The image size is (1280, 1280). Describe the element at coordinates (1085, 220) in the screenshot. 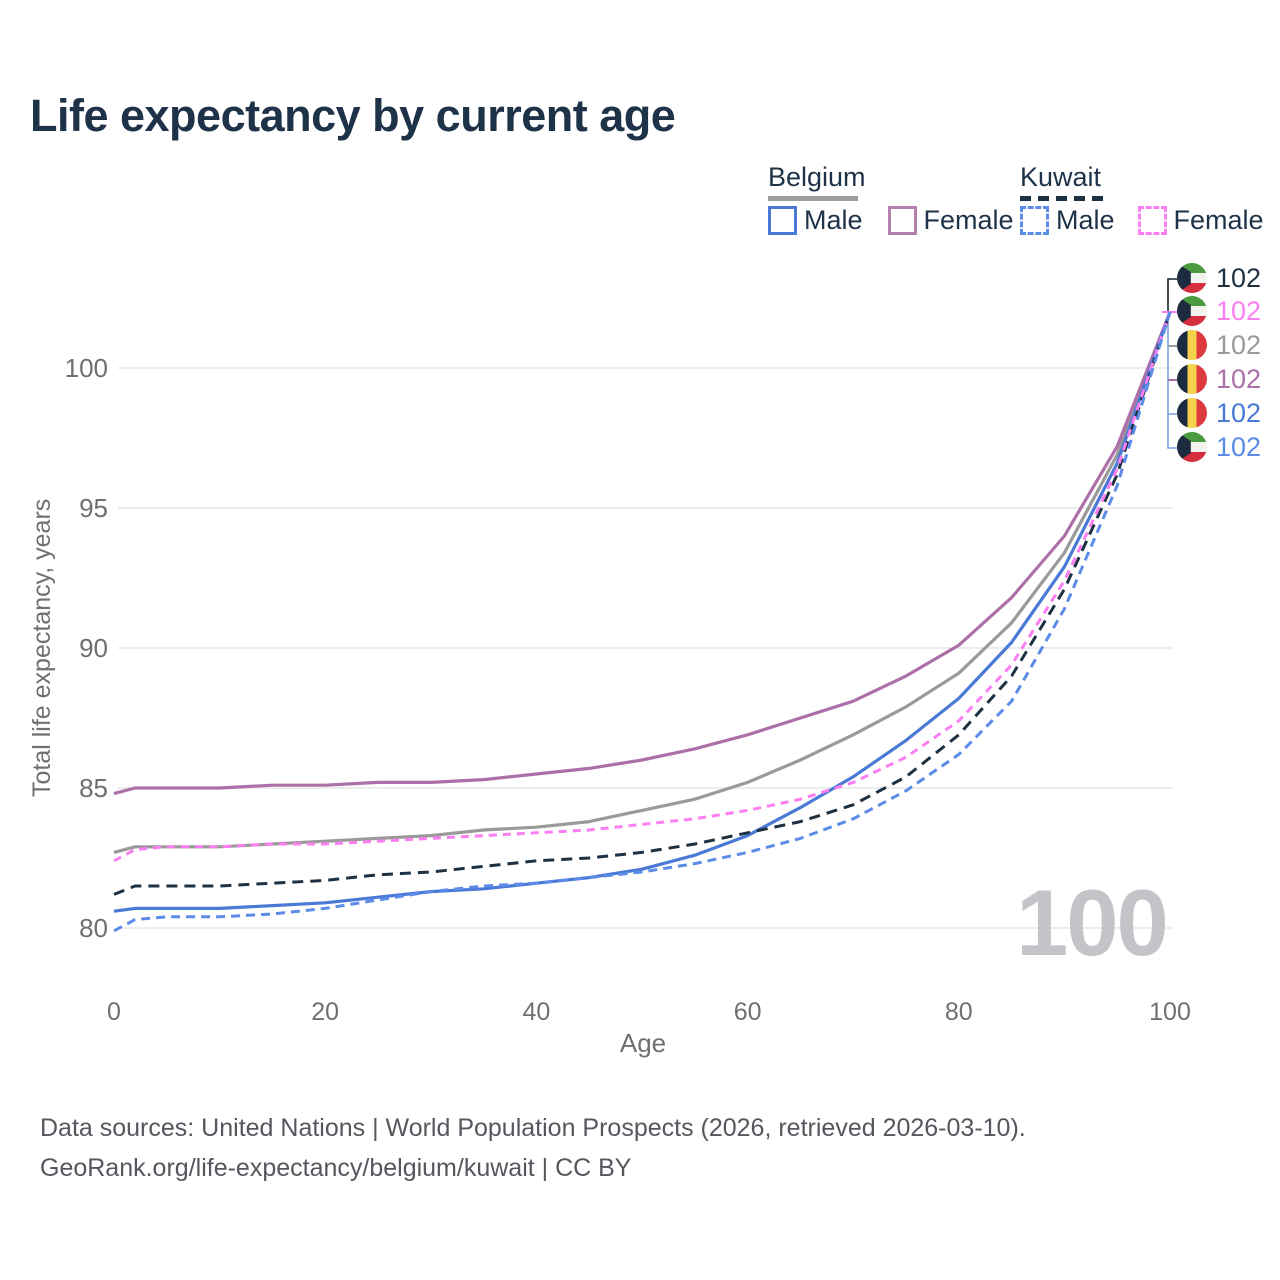

I see `legend-label-kuwait-male: Male` at that location.